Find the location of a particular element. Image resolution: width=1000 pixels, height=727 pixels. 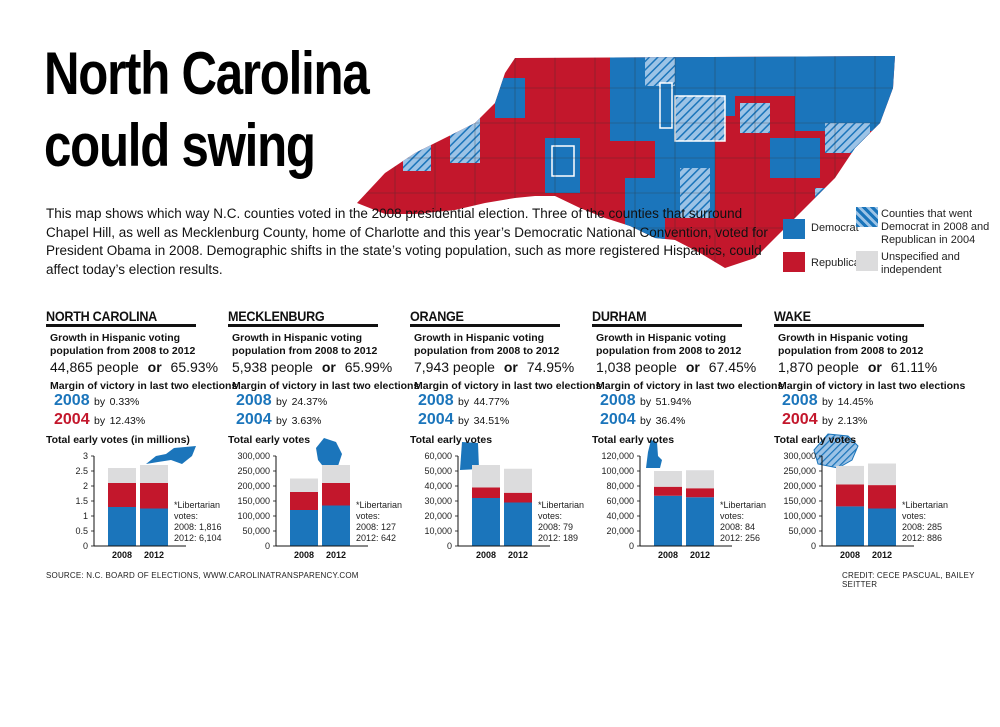

x-category-label: 2012 is located at coordinates (518, 555).